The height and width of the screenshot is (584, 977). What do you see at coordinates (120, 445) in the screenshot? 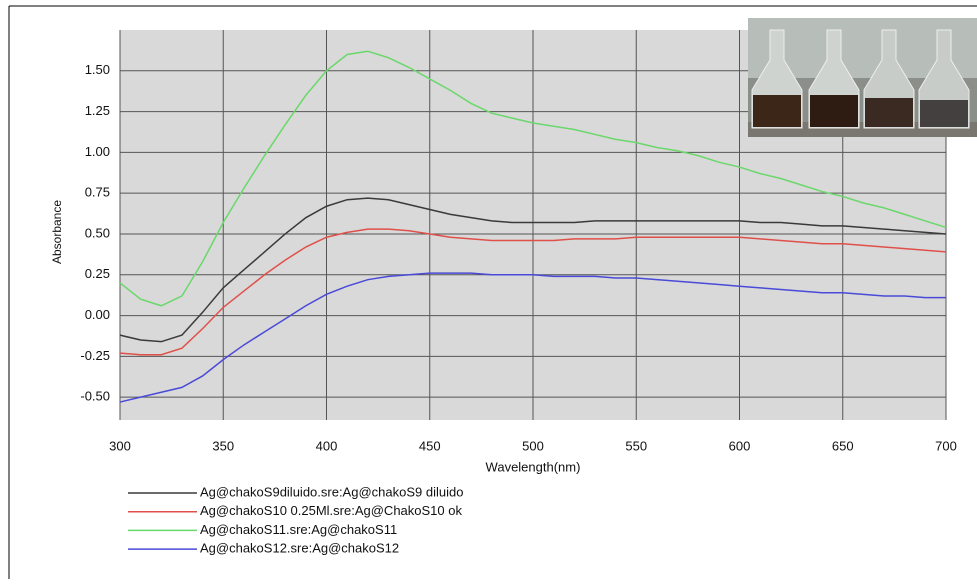
I see `x-tick-label: 300` at bounding box center [120, 445].